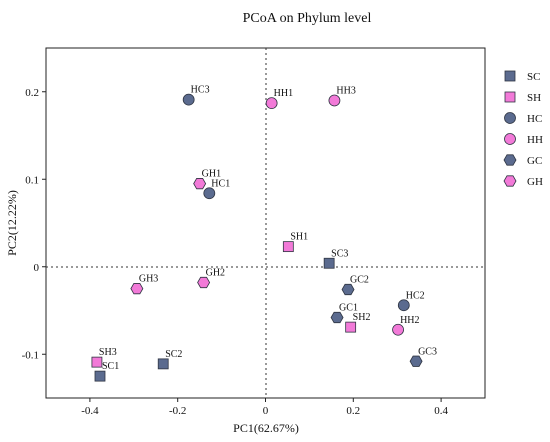 This screenshot has width=550, height=442. I want to click on point-label-hh2: HH2, so click(409, 320).